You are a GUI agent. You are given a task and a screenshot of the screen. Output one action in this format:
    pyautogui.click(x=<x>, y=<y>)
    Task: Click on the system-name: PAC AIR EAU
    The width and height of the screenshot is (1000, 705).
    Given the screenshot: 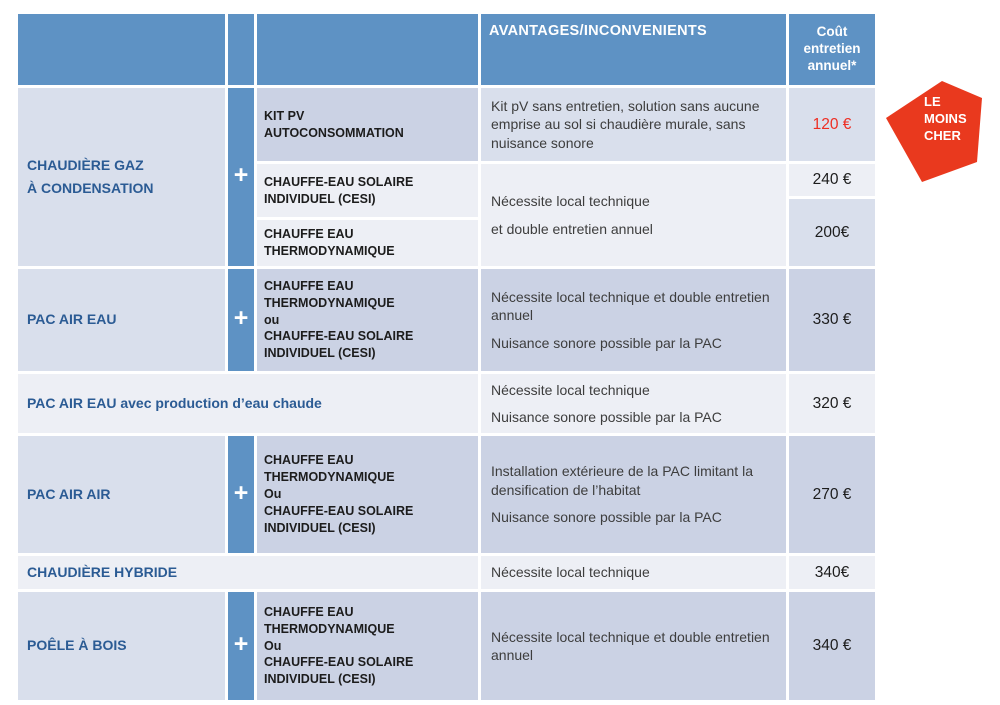 What is the action you would take?
    pyautogui.click(x=121, y=320)
    